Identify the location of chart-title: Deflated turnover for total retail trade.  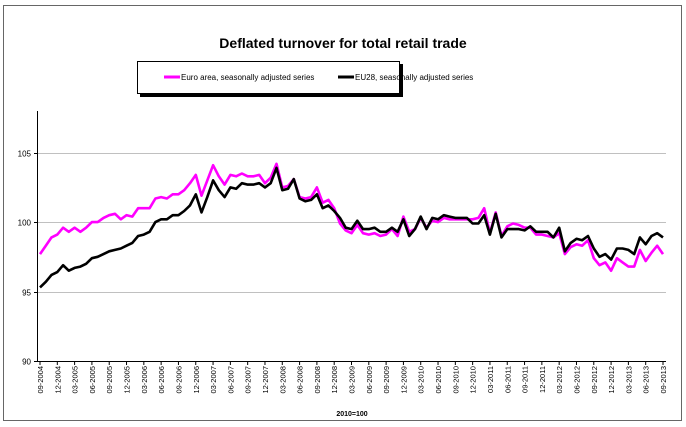
(343, 43).